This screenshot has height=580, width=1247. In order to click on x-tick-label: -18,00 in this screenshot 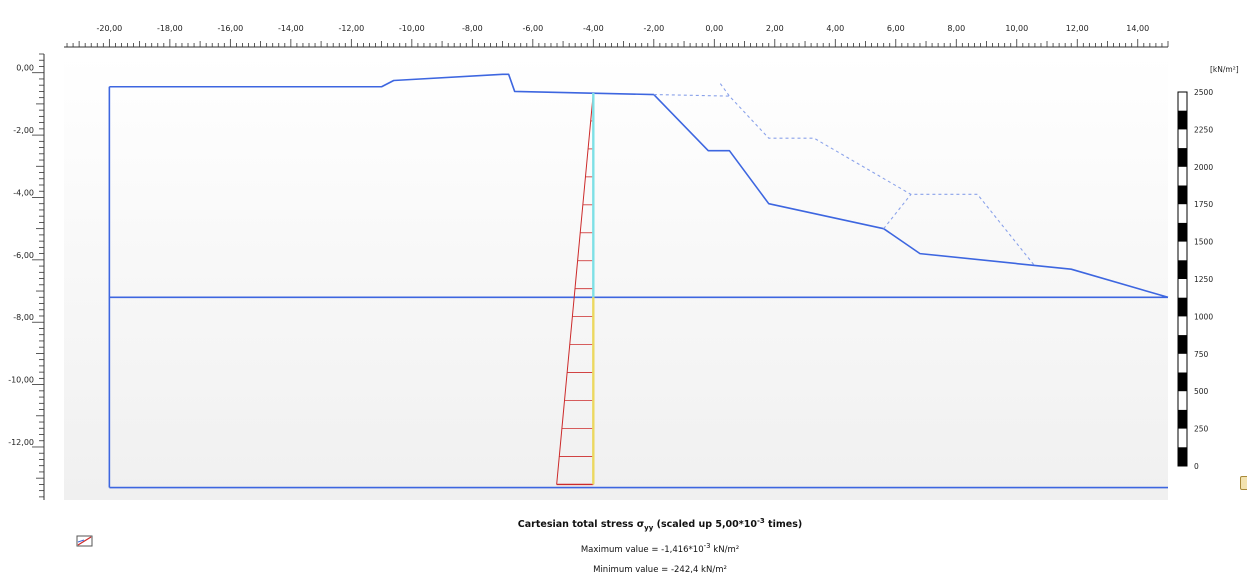, I will do `click(170, 28)`.